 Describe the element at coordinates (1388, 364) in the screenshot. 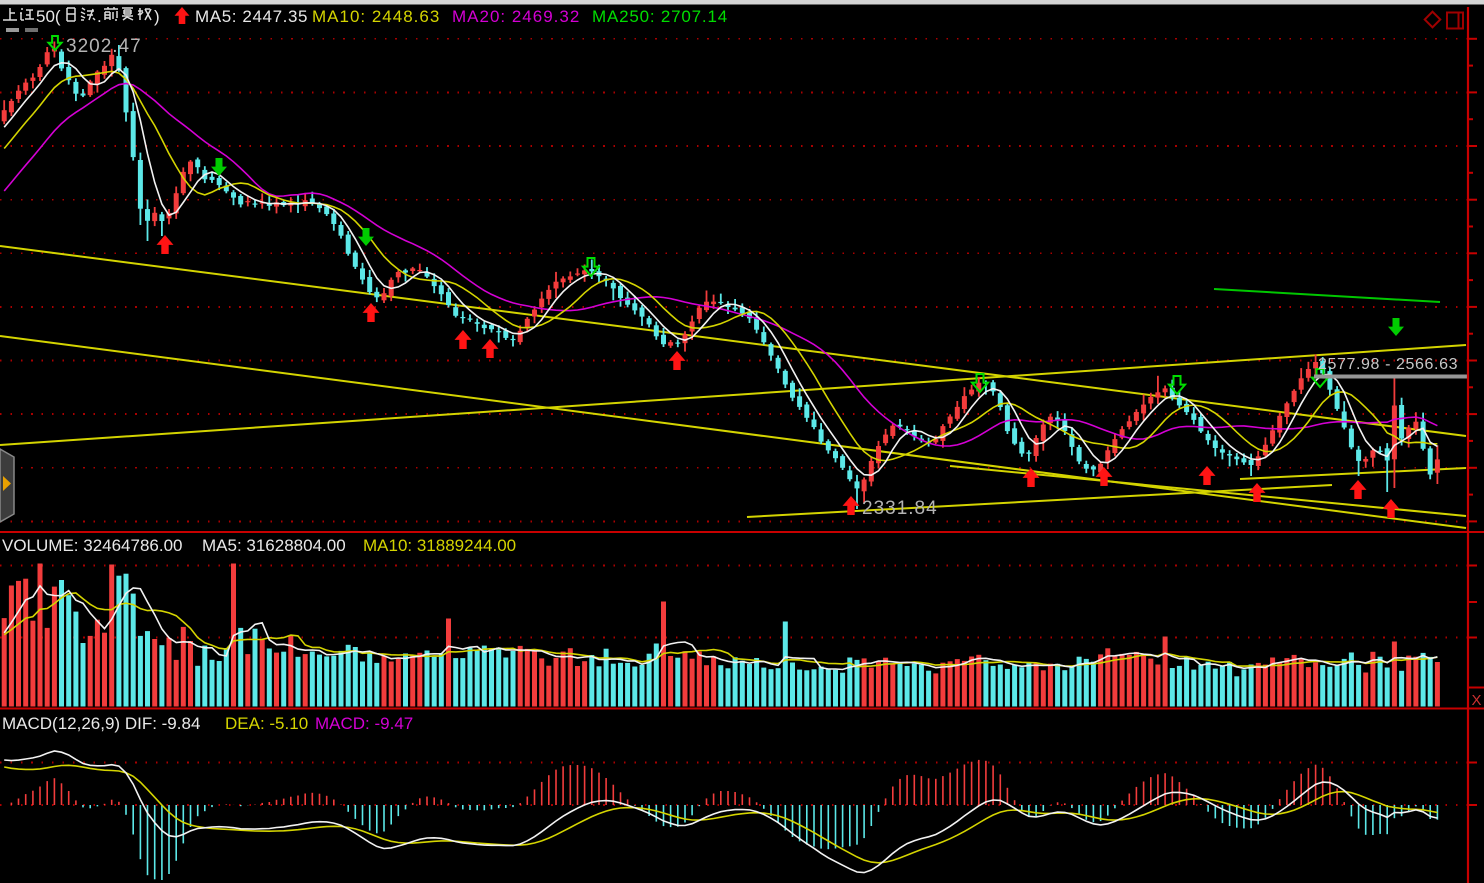

I see `svg-text: 2577.98 - 2566.63` at that location.